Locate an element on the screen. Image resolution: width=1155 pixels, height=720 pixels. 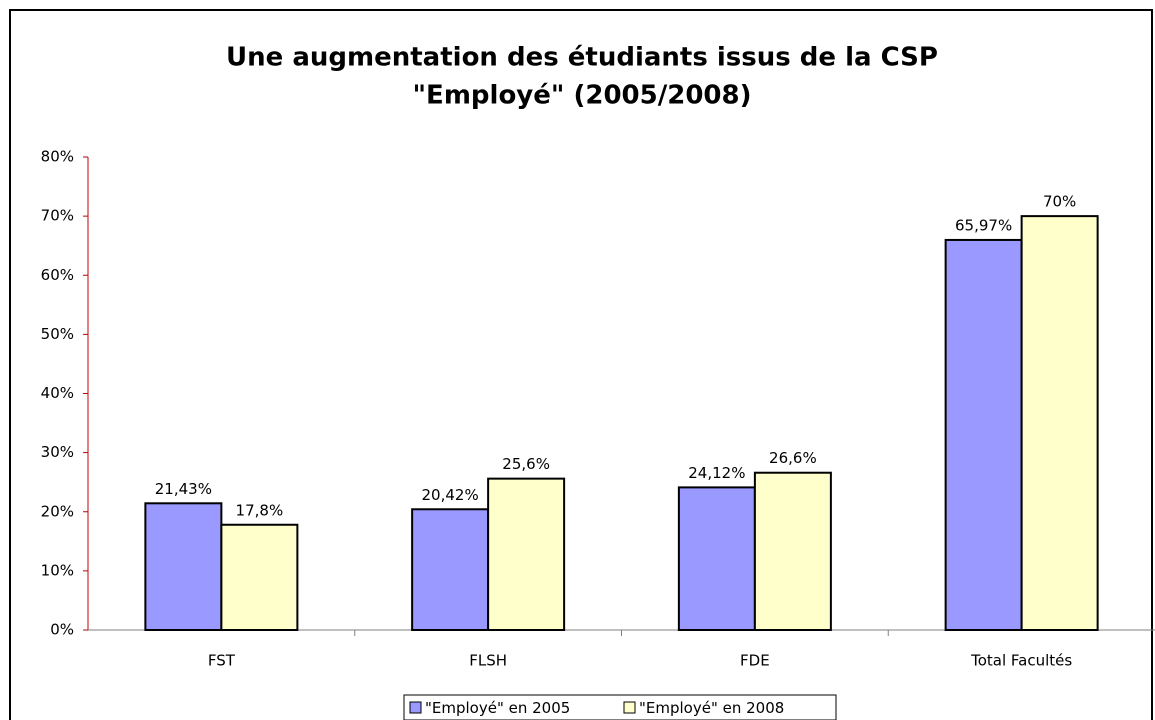
chart-title: "Employé" (2005/2008) is located at coordinates (582, 96).